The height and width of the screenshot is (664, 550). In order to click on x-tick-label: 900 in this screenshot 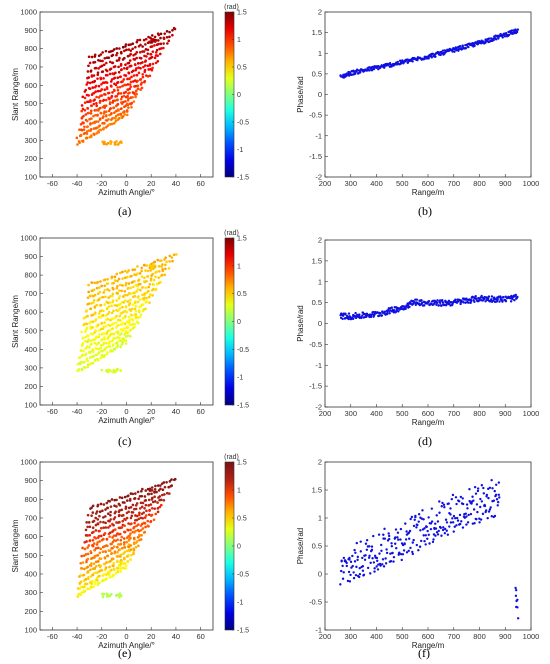, I will do `click(505, 183)`.